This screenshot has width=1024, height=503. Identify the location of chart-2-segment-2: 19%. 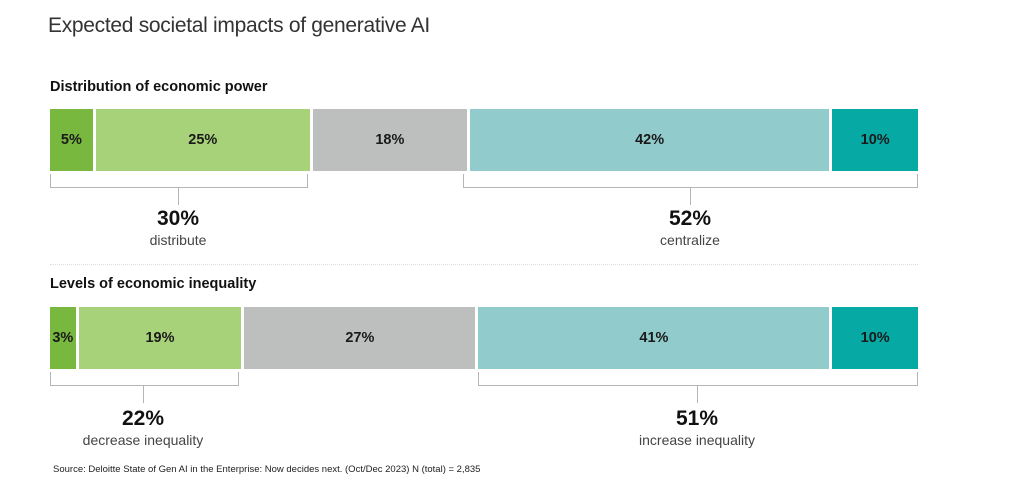
(160, 338).